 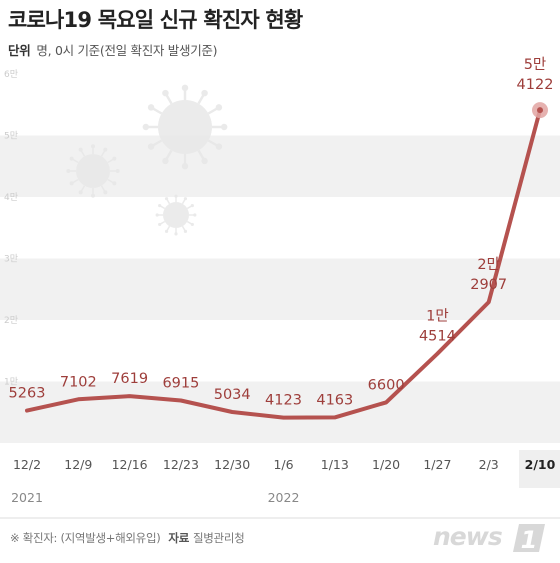 I want to click on logo-text: news, so click(x=468, y=536).